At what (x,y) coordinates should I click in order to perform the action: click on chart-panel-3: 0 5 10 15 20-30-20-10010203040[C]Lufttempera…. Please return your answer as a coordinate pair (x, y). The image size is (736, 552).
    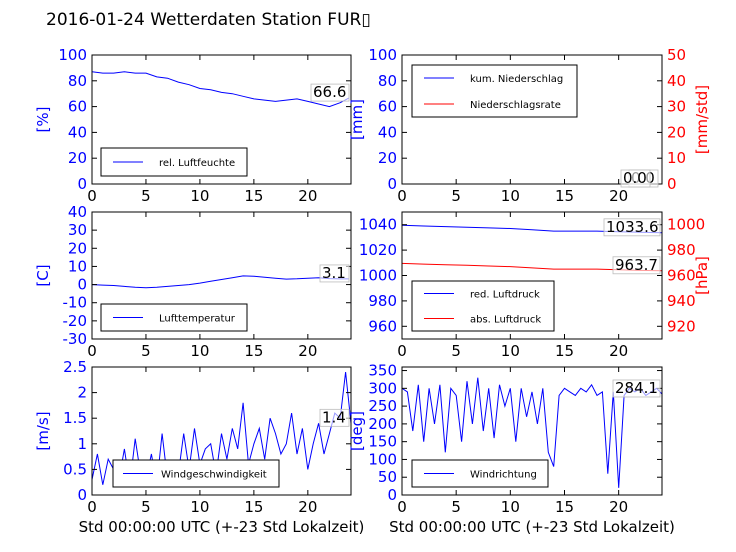
    Looking at the image, I should click on (193, 281).